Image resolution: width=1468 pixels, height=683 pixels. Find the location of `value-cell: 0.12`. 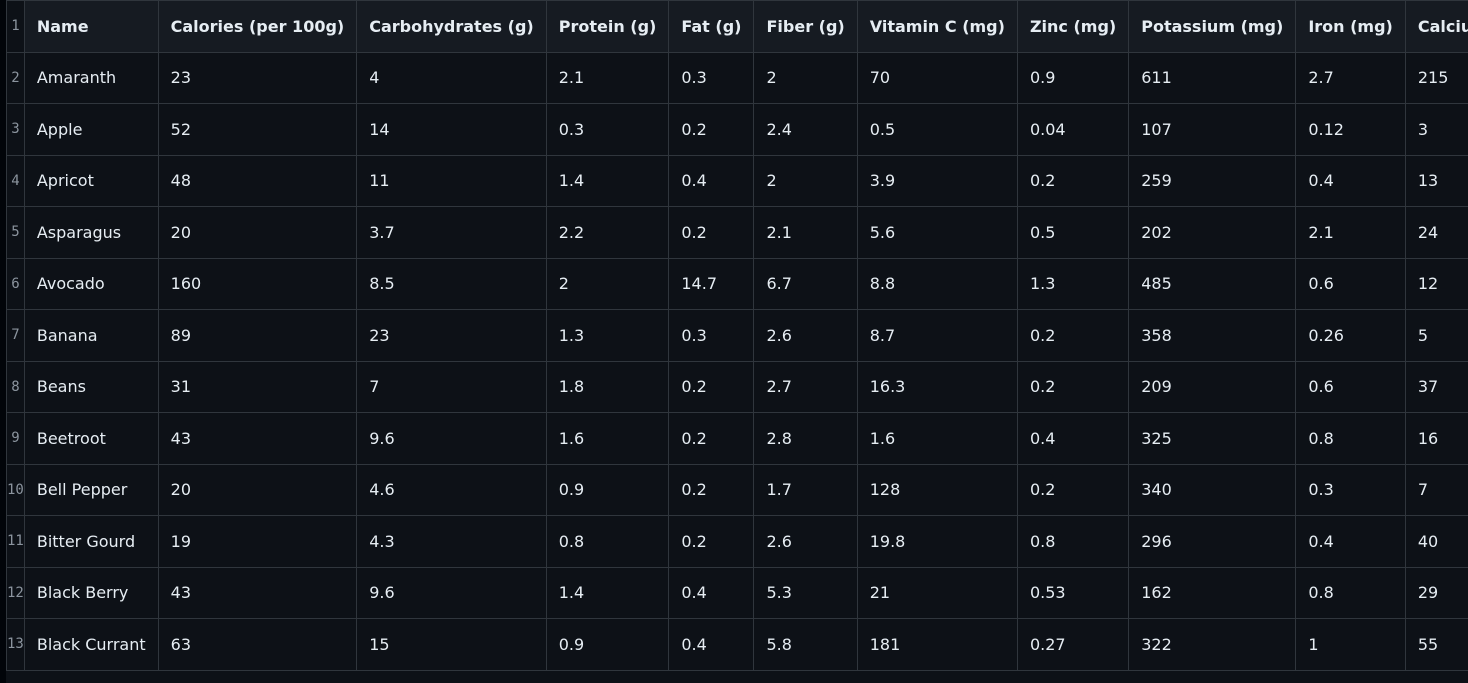

value-cell: 0.12 is located at coordinates (1350, 129).